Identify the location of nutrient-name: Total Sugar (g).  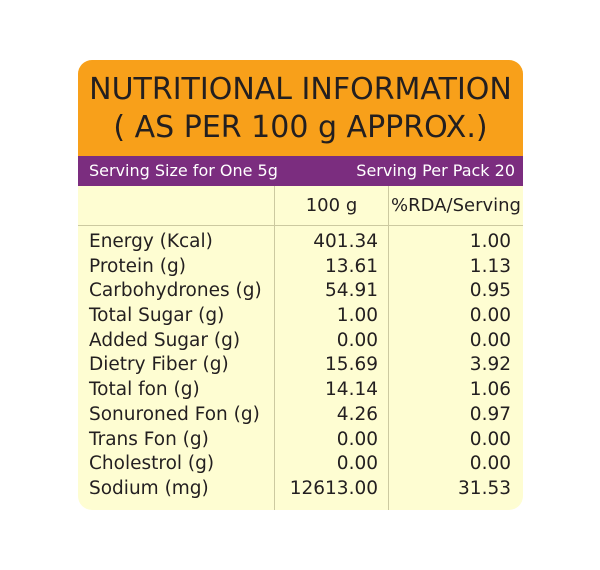
(157, 316).